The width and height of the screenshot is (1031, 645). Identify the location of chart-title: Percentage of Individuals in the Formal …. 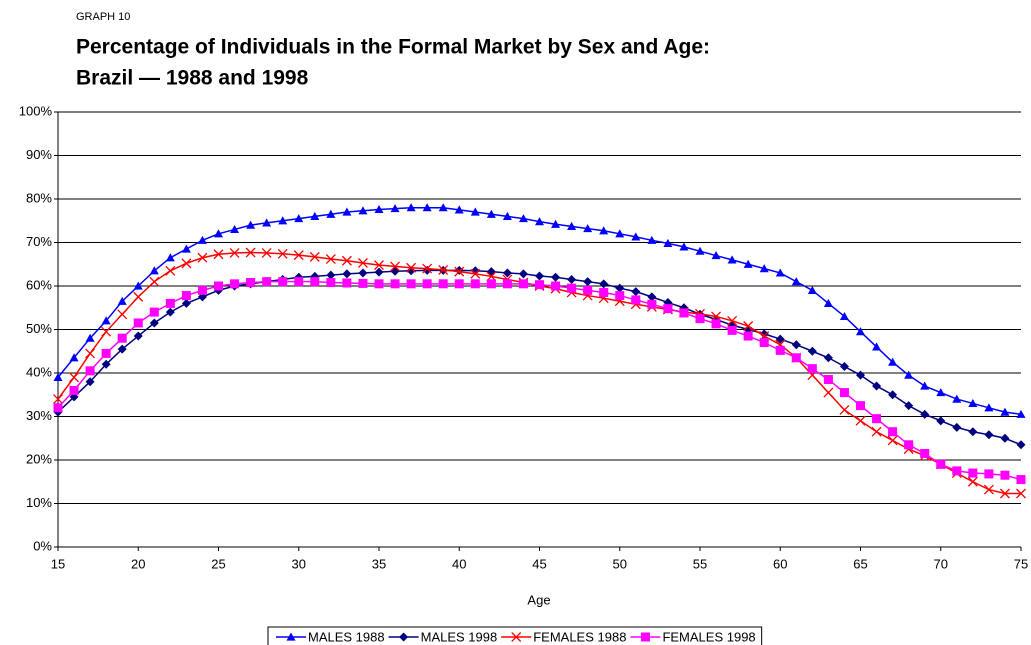
(393, 47).